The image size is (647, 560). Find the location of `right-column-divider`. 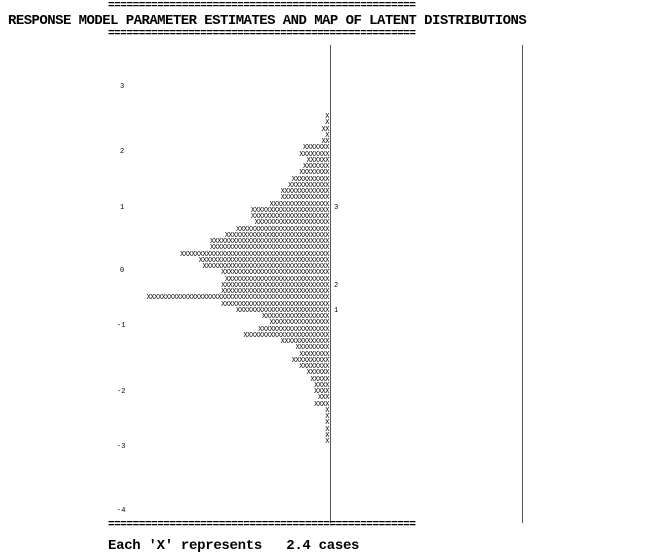

right-column-divider is located at coordinates (522, 284).